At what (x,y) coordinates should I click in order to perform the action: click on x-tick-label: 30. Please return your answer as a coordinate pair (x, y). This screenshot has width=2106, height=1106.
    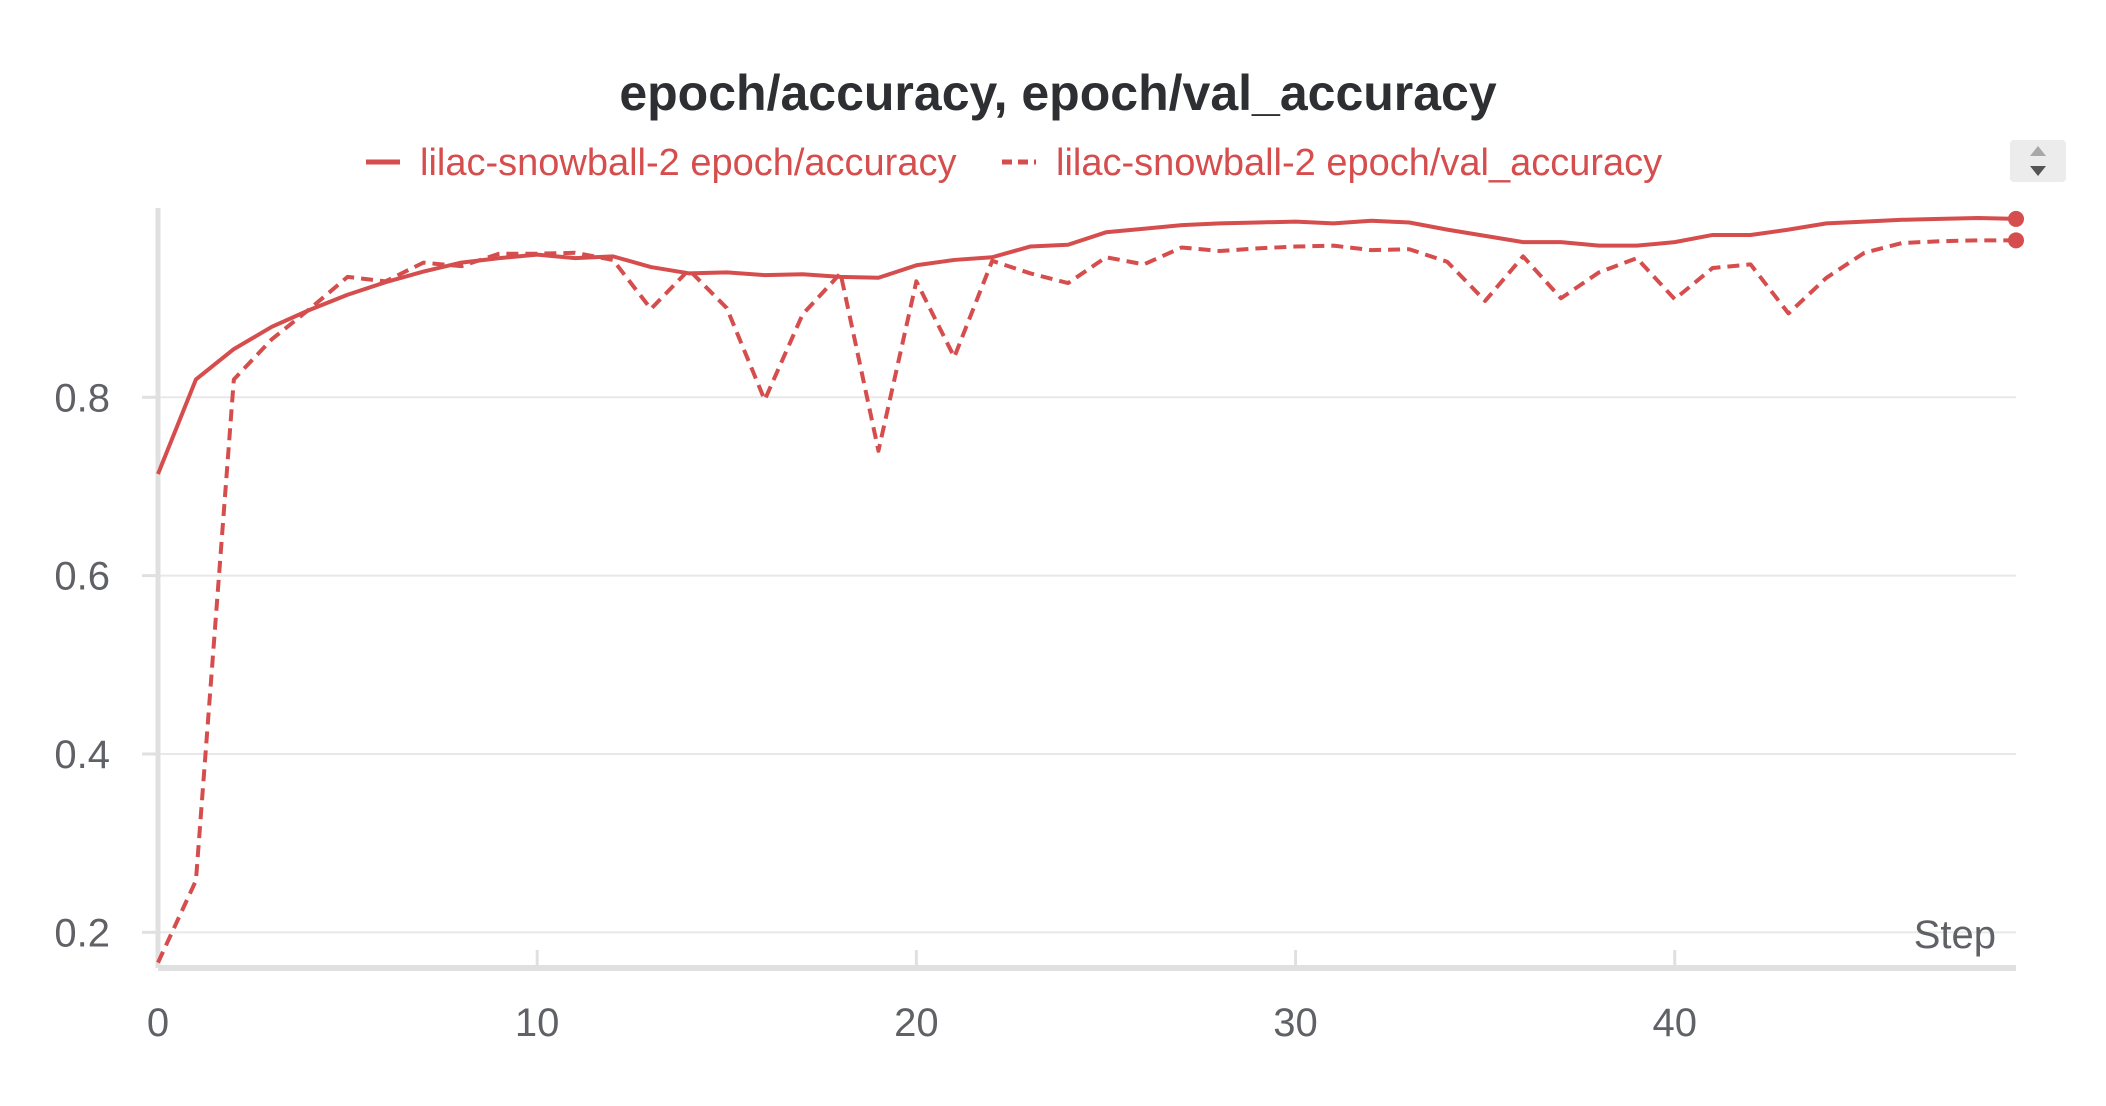
    Looking at the image, I should click on (1295, 1023).